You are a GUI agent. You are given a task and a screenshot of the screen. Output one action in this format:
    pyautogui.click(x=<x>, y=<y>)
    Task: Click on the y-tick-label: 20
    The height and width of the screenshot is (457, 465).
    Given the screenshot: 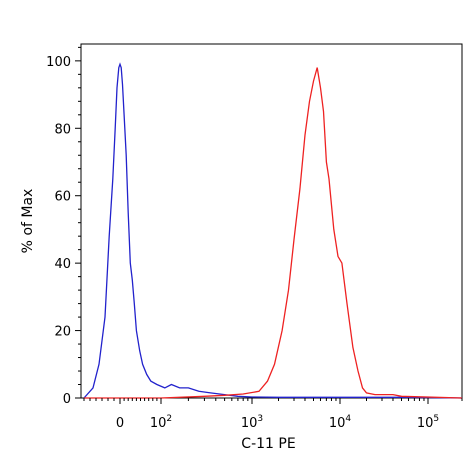 What is the action you would take?
    pyautogui.click(x=62, y=332)
    